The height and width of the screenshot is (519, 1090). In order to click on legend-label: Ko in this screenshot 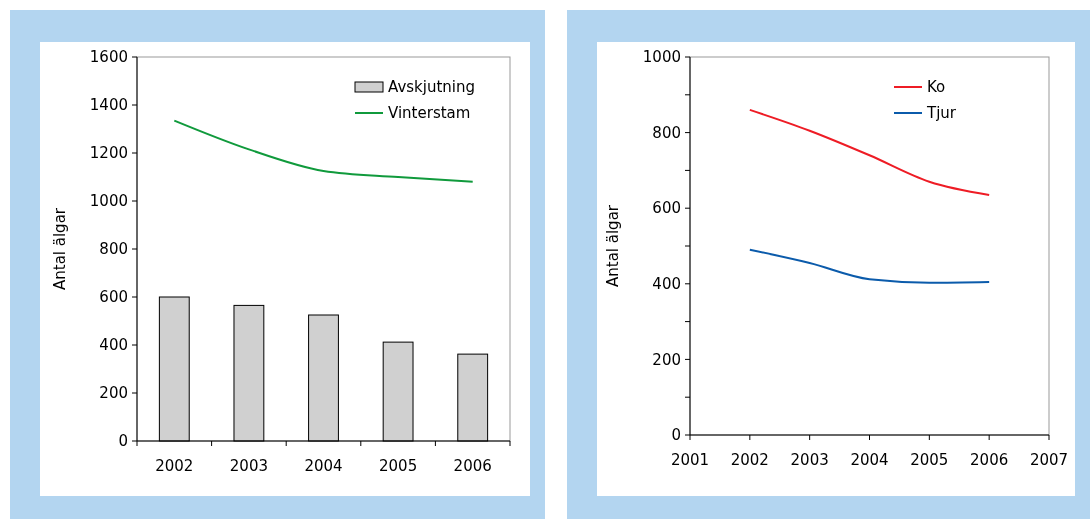, I will do `click(936, 87)`.